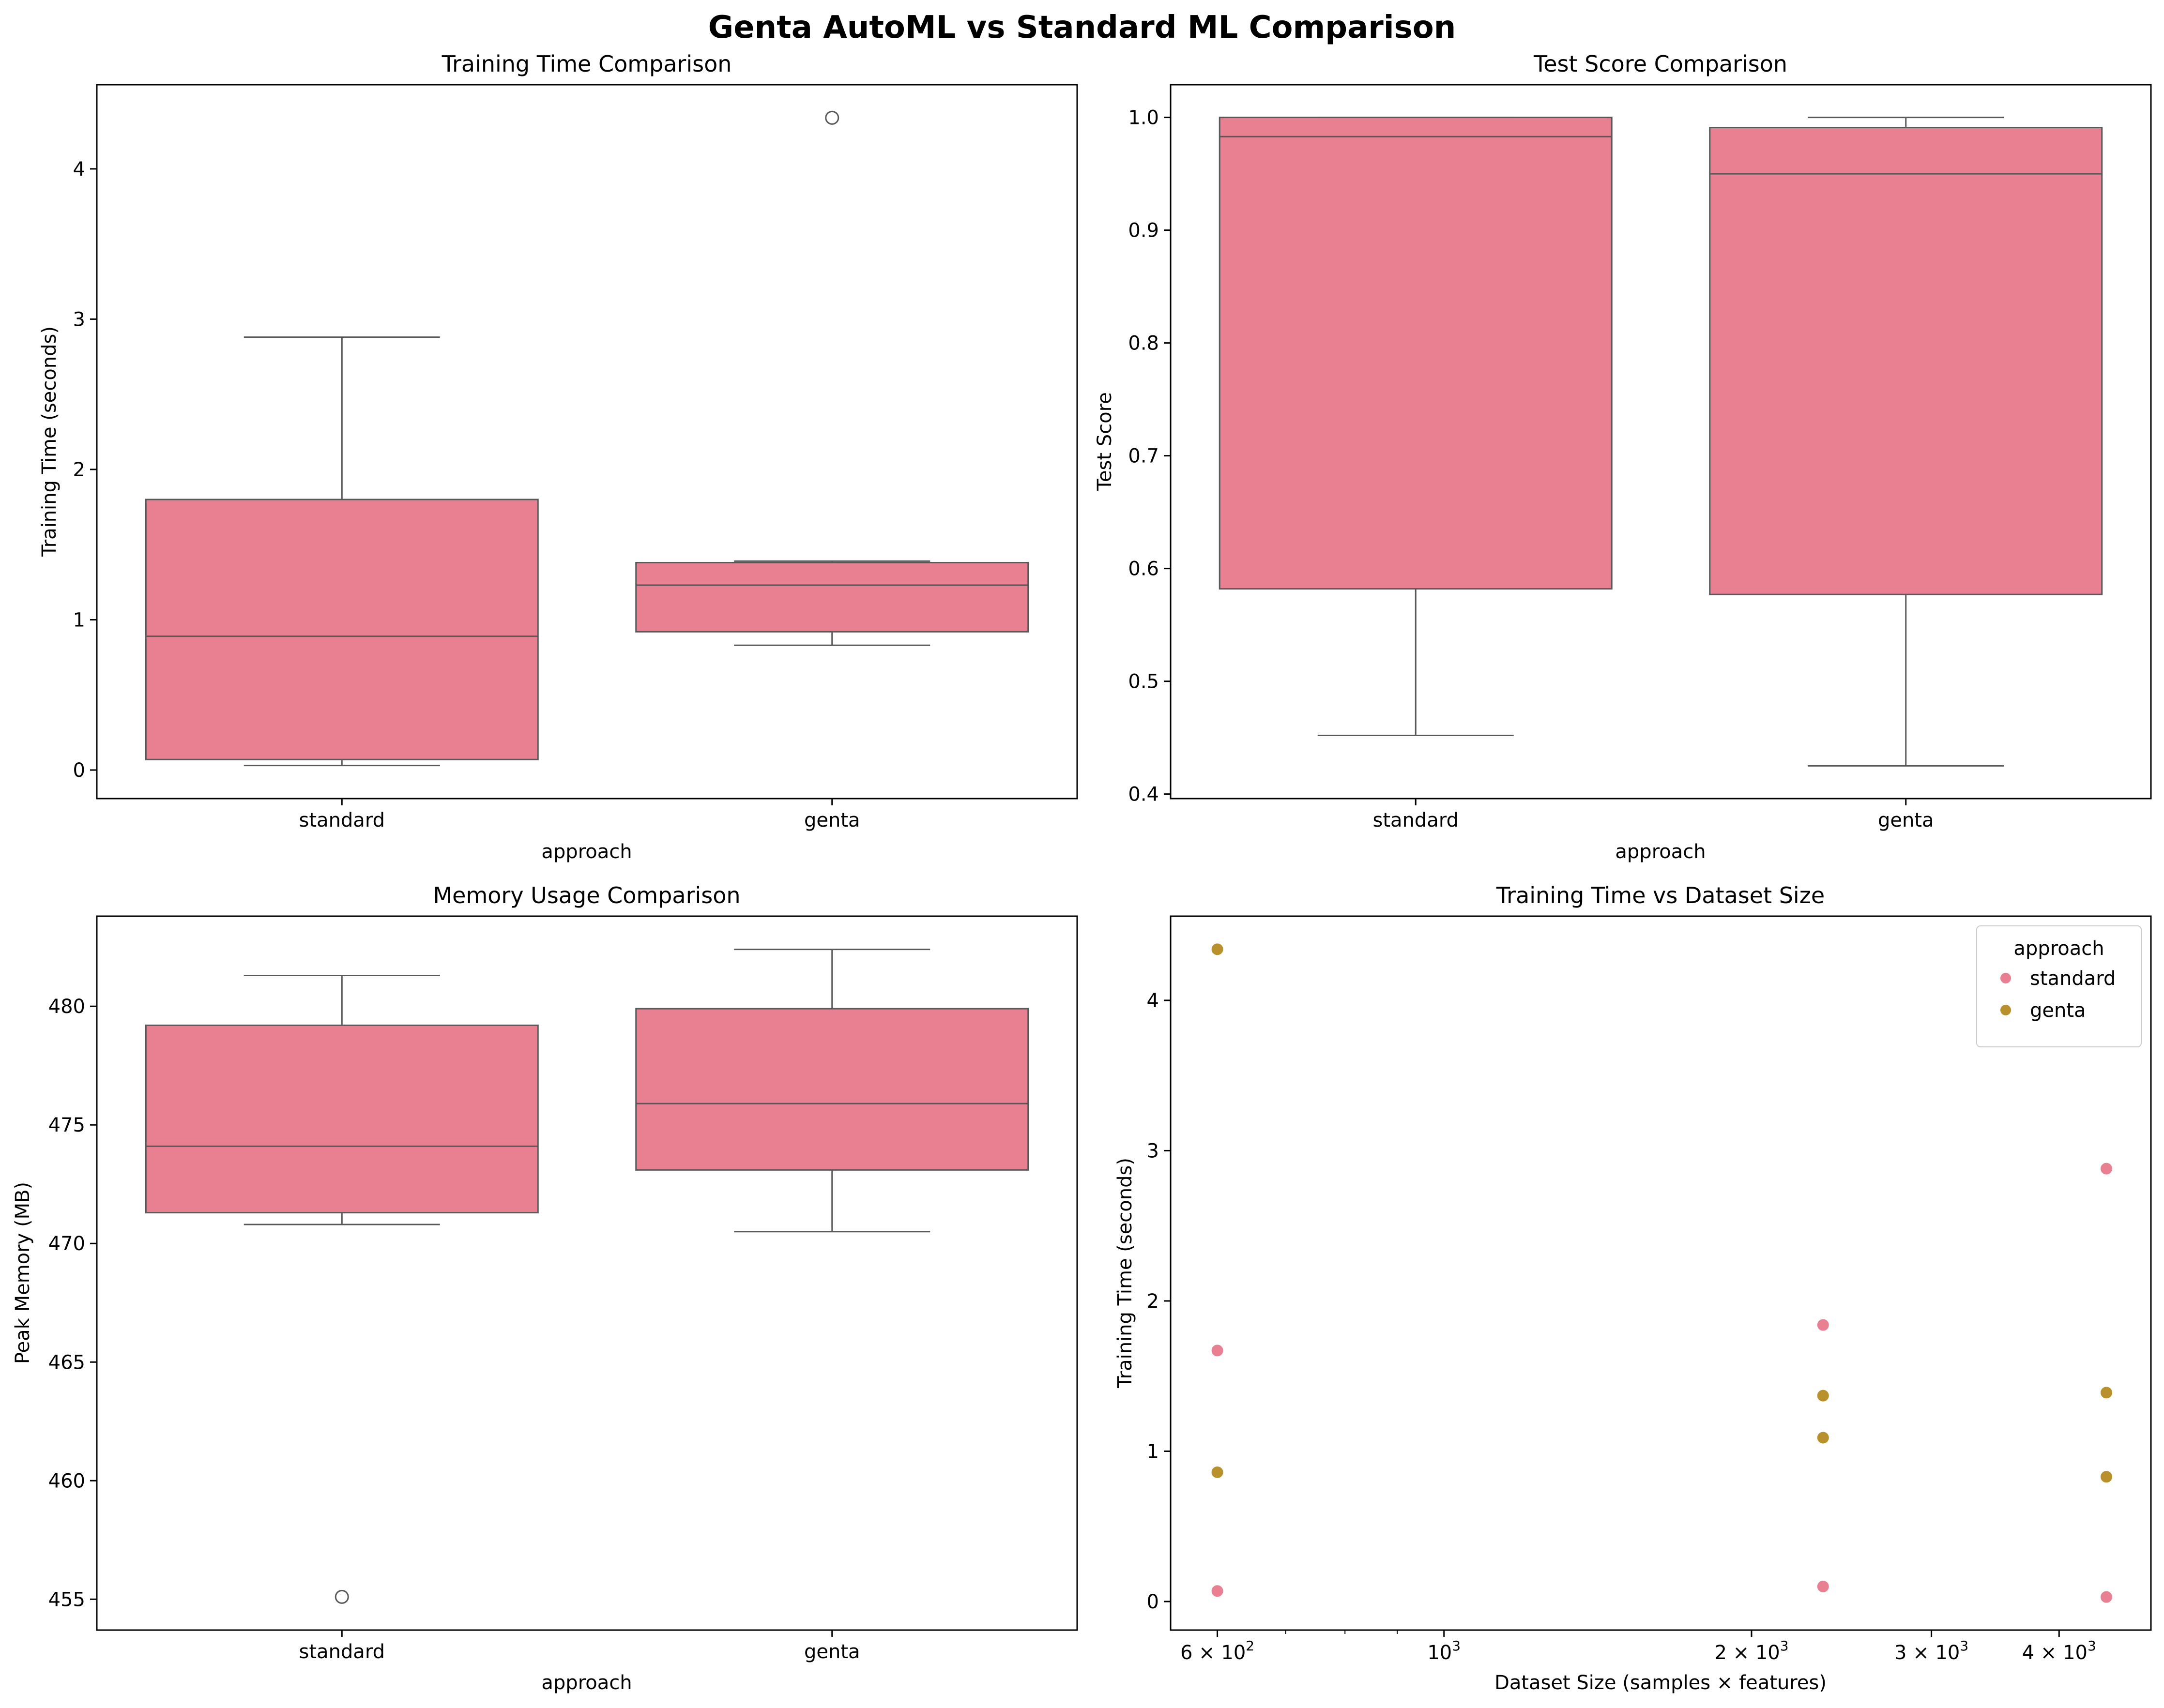 The height and width of the screenshot is (1708, 2164). Describe the element at coordinates (67, 1007) in the screenshot. I see `y-tick-label: 480` at that location.